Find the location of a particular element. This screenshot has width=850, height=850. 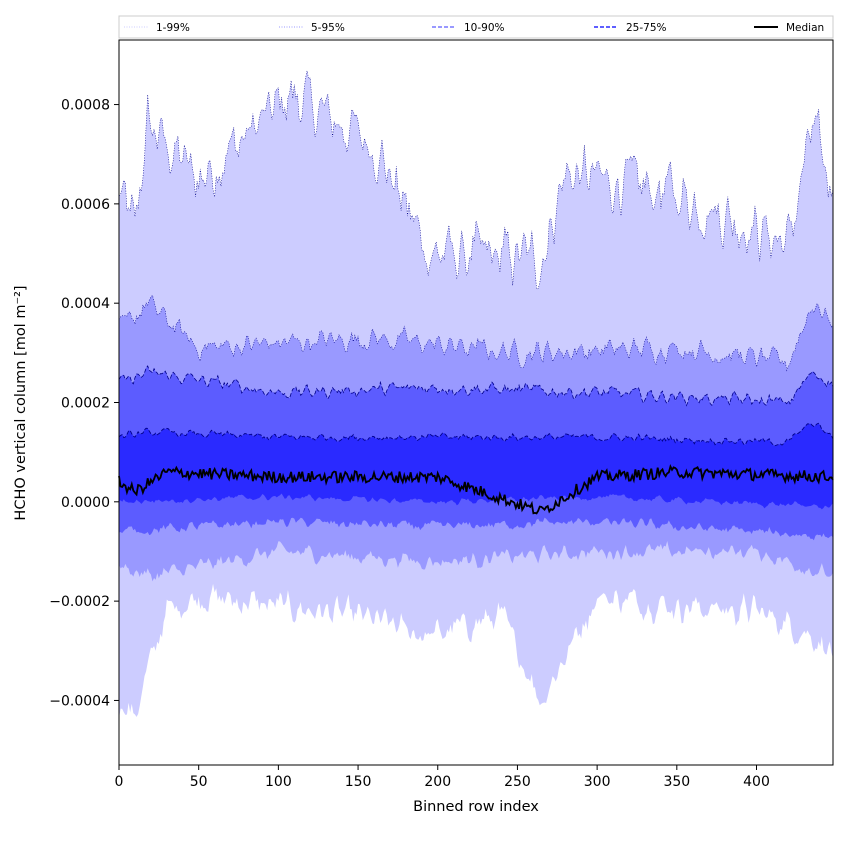

legend-entry-label: 5-95% is located at coordinates (328, 28).